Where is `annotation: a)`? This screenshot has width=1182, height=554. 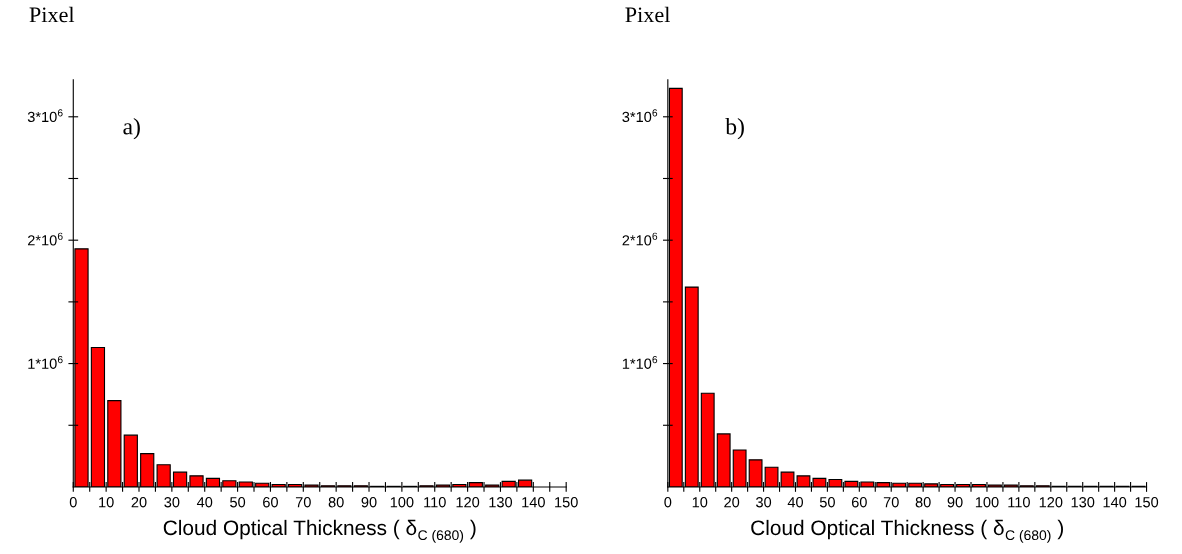
annotation: a) is located at coordinates (131, 128).